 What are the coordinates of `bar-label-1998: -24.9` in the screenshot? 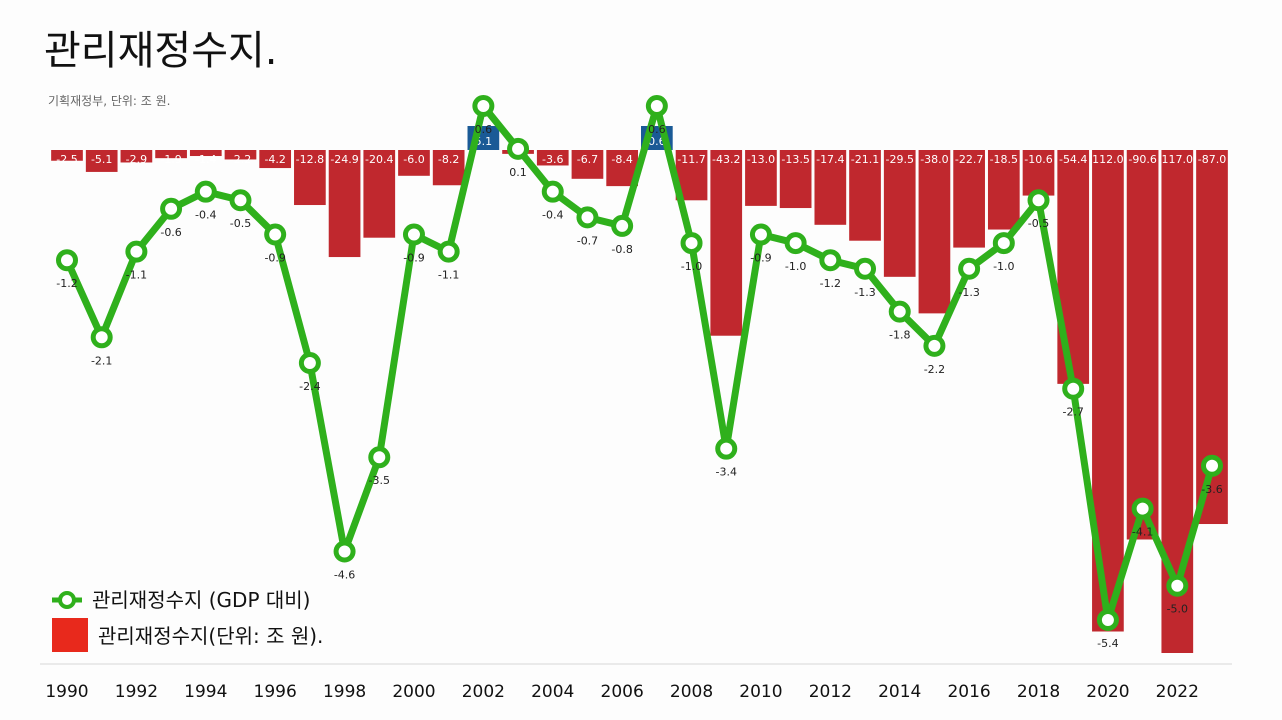 It's located at (344, 159).